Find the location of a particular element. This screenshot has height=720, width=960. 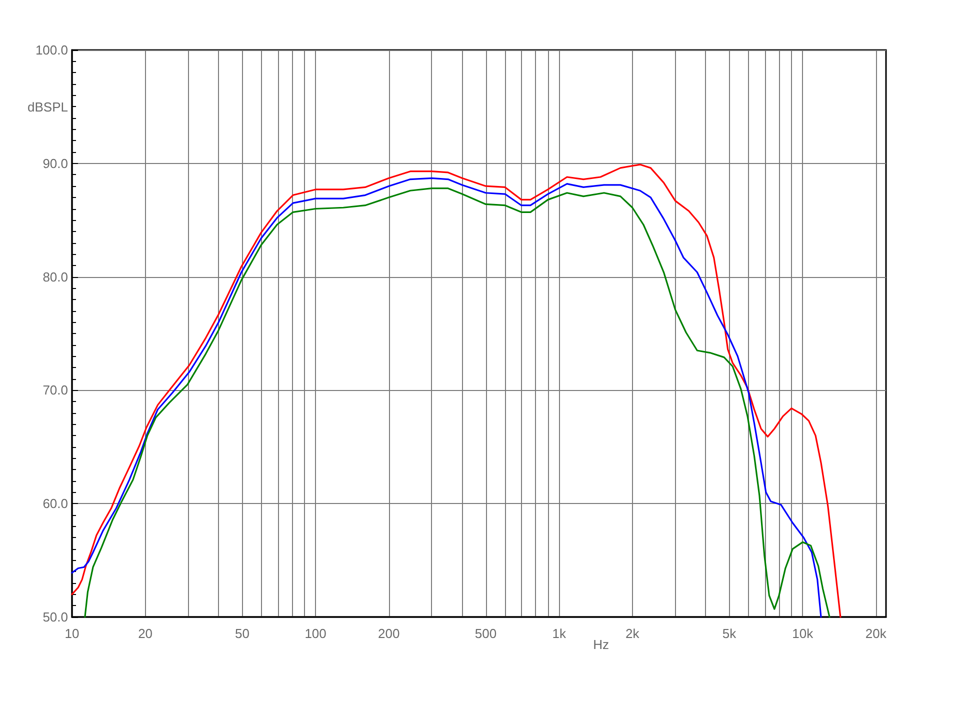

y-axis-title: dBSPL is located at coordinates (48, 107).